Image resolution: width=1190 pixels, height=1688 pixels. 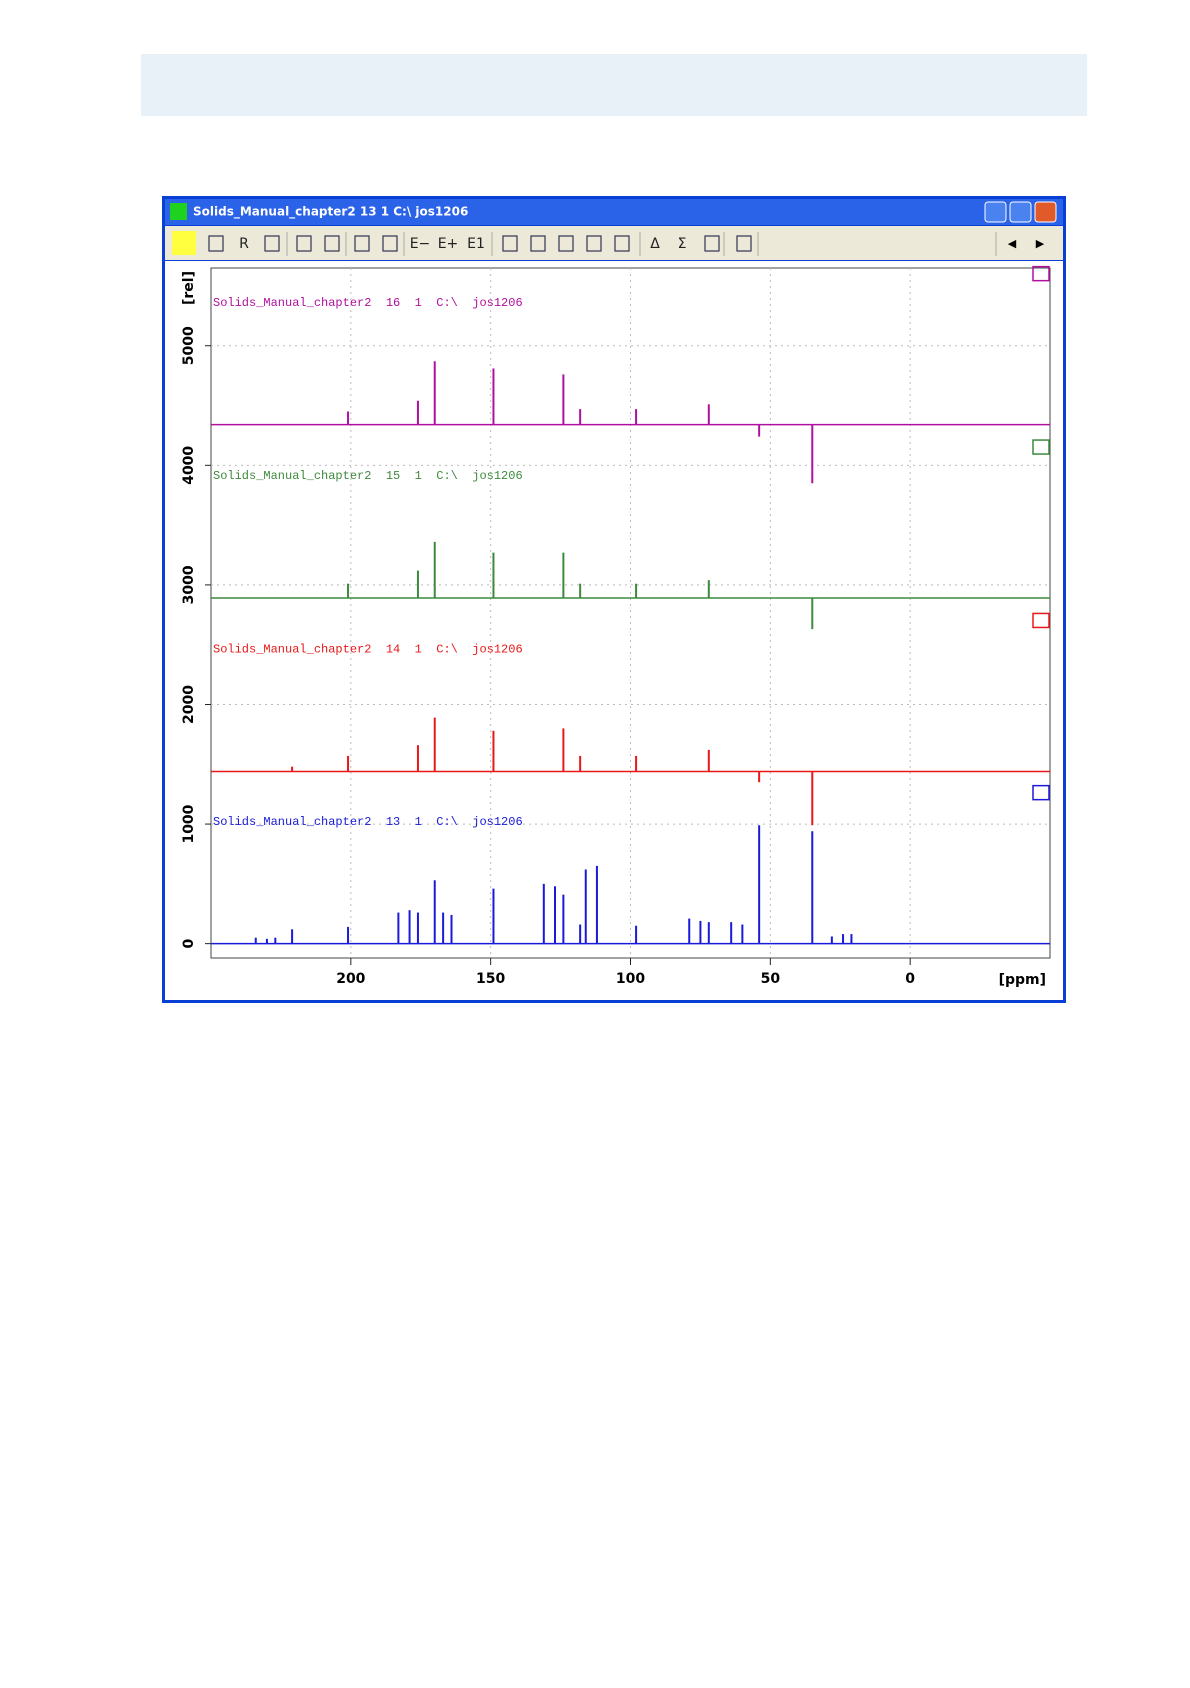 I want to click on toolbar-button: Σ, so click(x=682, y=244).